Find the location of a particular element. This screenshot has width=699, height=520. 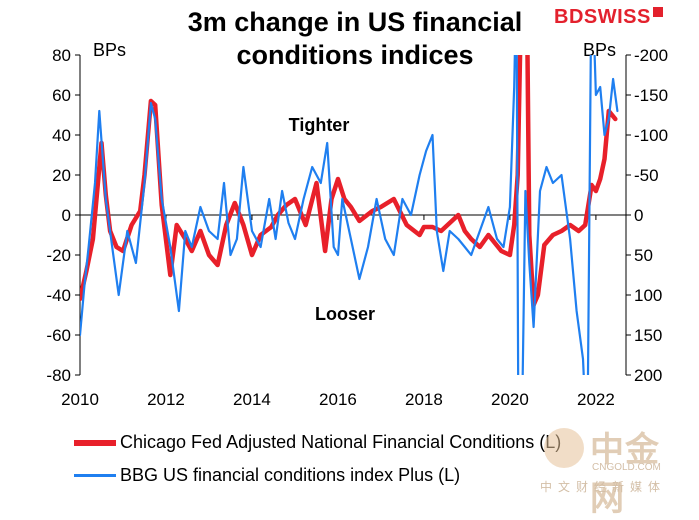

legend-swatch-red is located at coordinates (95, 442).